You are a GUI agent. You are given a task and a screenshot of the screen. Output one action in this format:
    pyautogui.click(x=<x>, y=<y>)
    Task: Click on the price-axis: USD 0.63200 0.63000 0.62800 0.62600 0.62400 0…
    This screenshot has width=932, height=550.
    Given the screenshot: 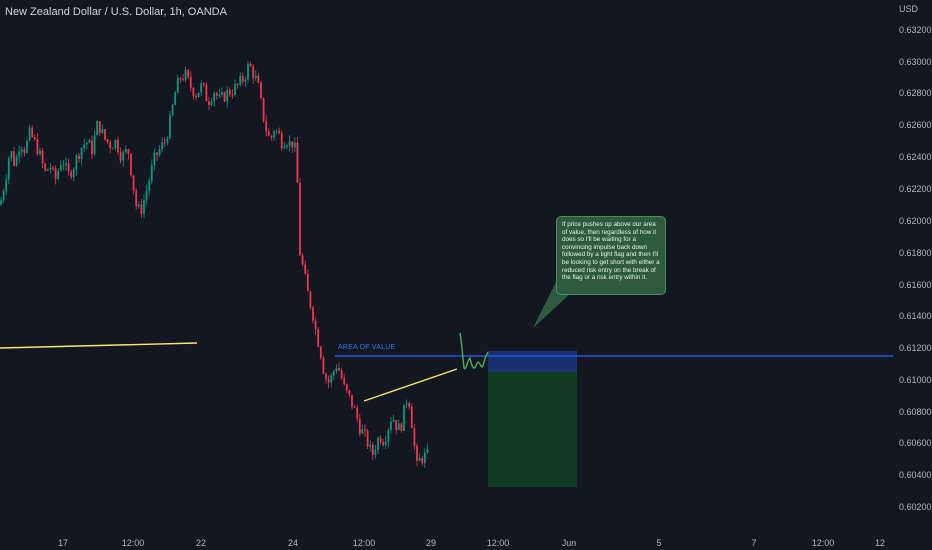 What is the action you would take?
    pyautogui.click(x=912, y=275)
    